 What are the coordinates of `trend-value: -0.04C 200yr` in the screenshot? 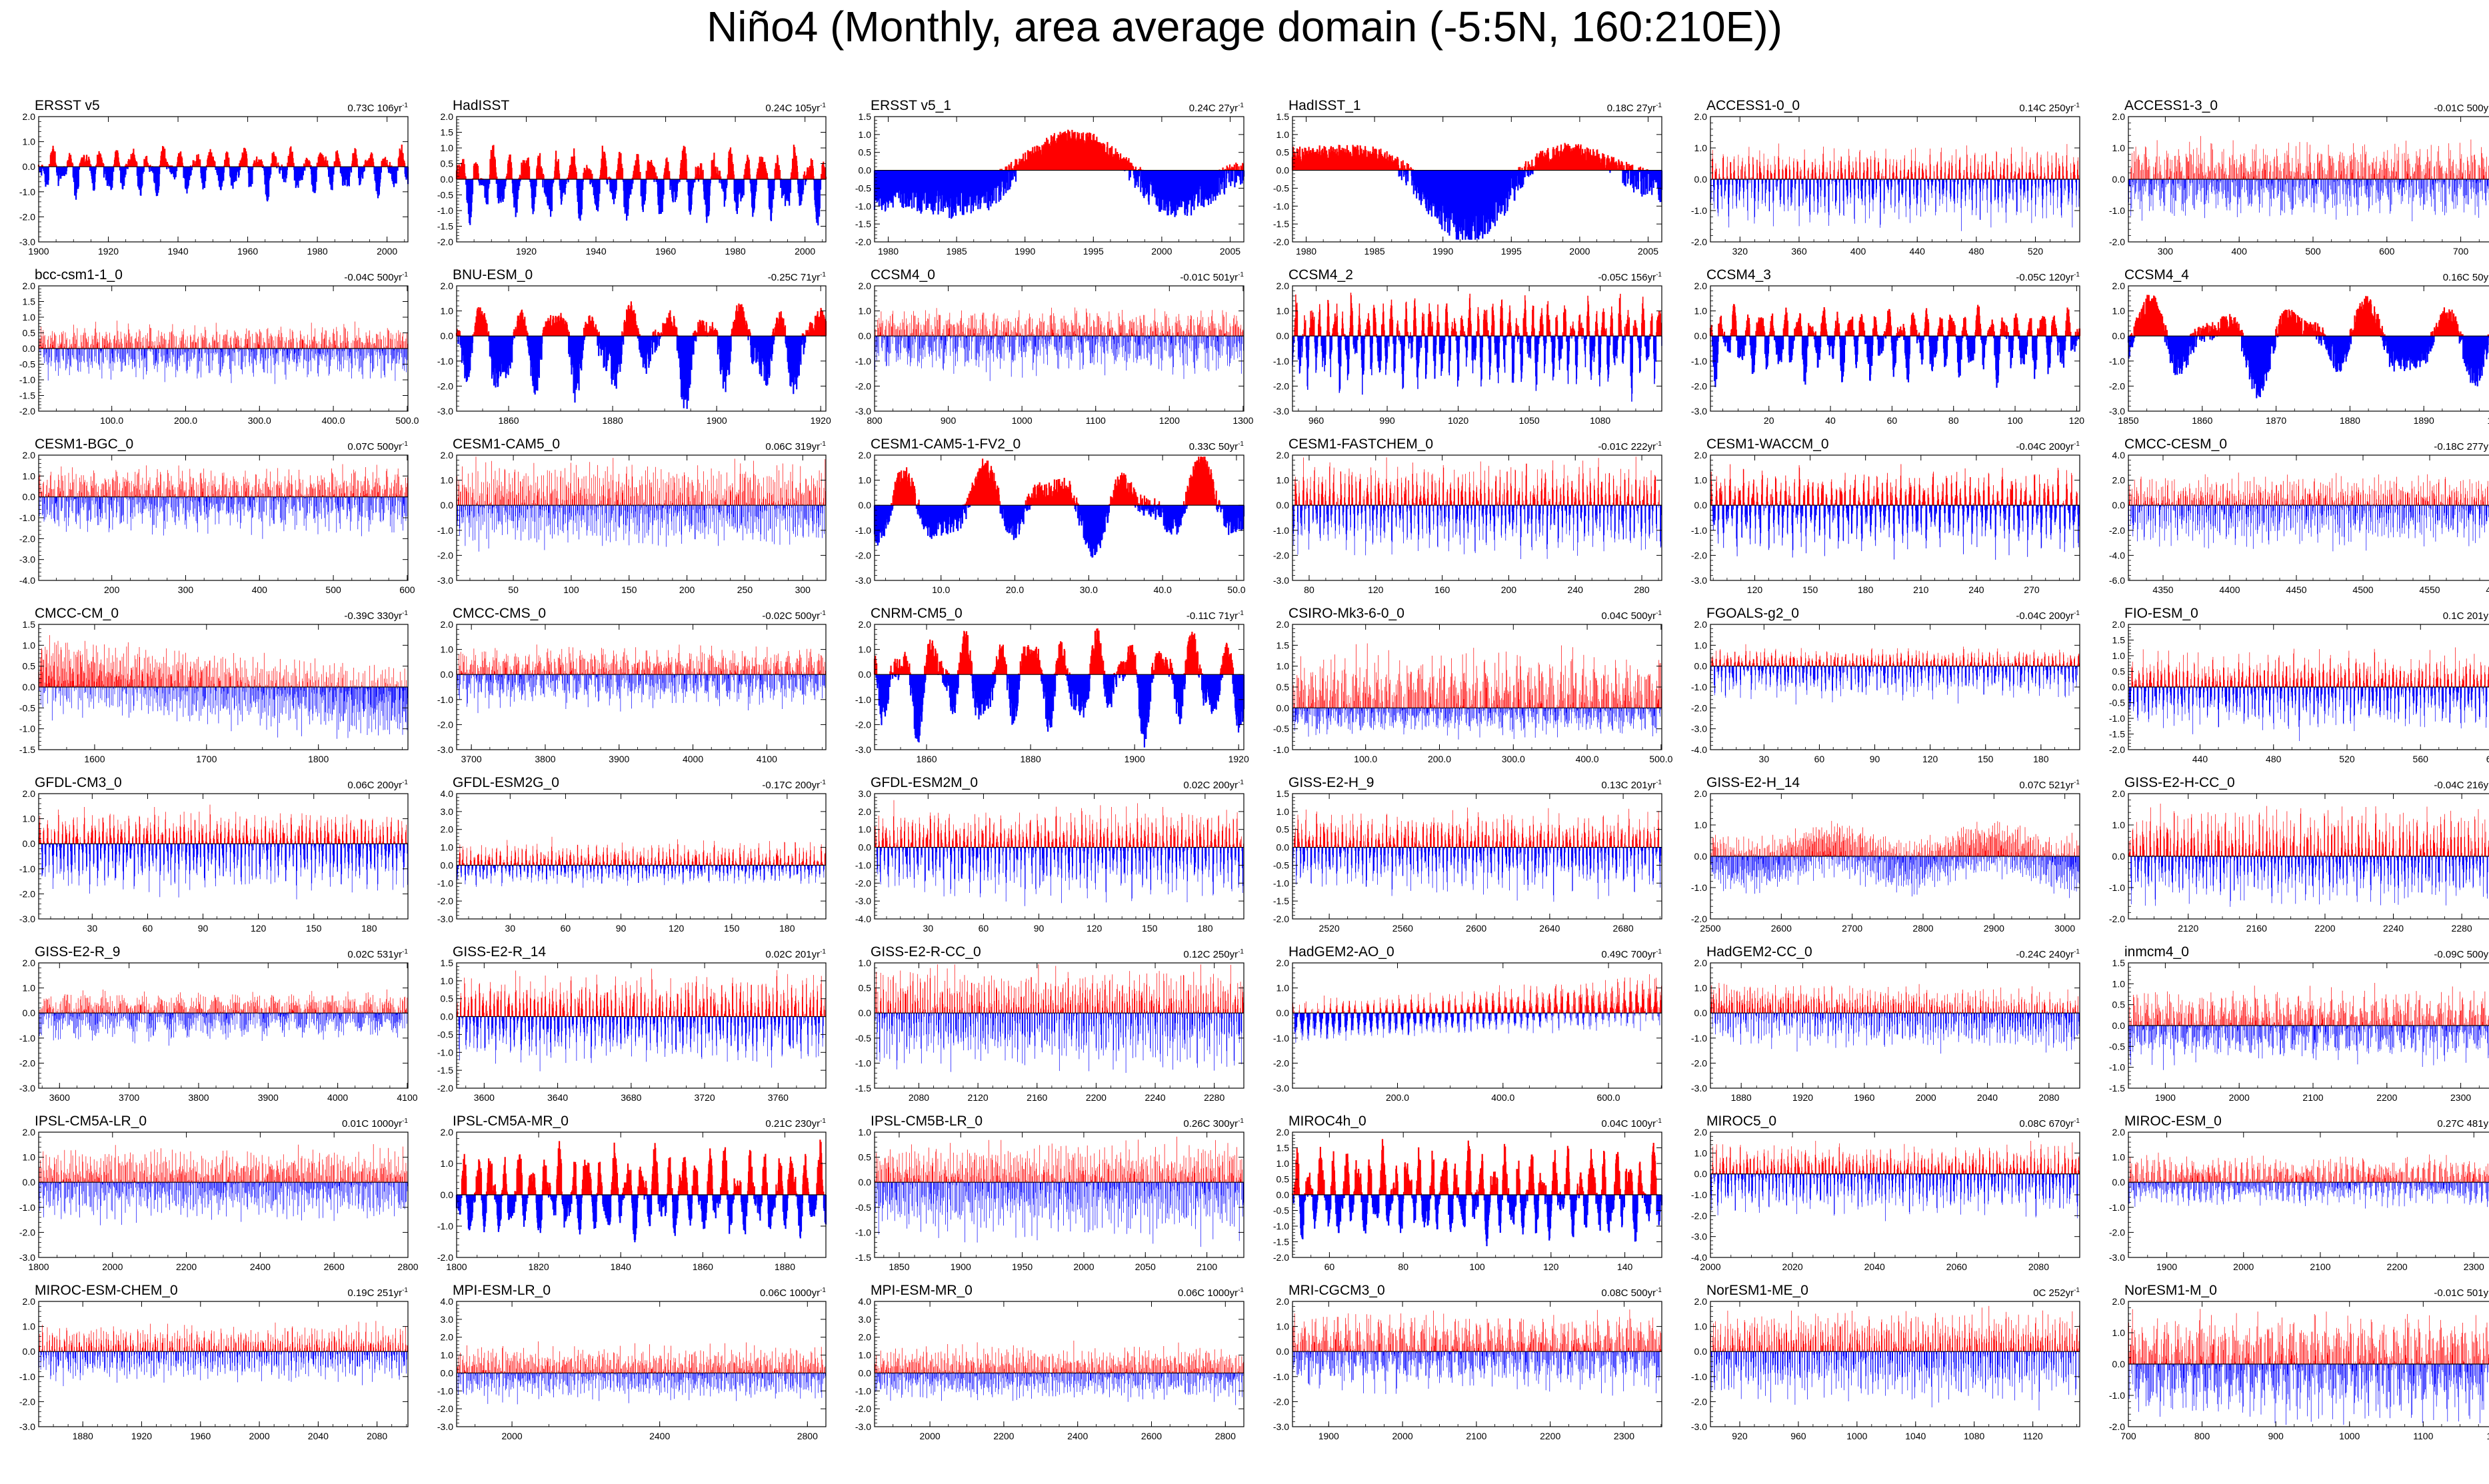 It's located at (2045, 446).